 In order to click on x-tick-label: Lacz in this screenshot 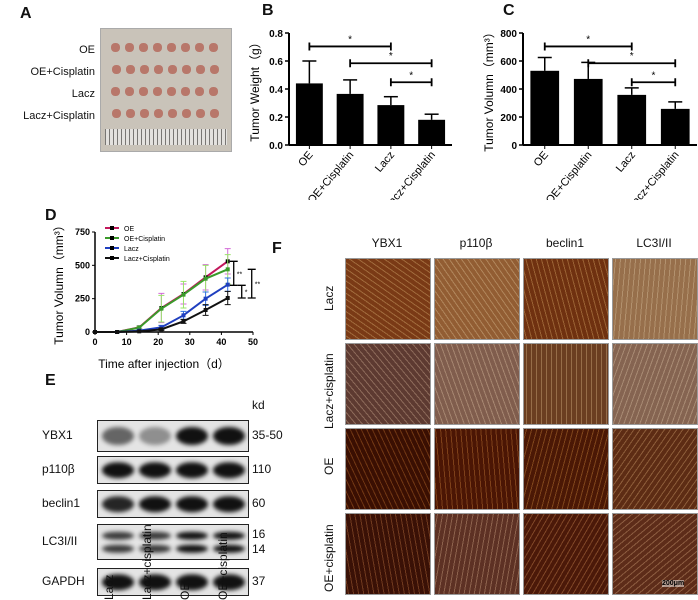, I will do `click(385, 162)`.